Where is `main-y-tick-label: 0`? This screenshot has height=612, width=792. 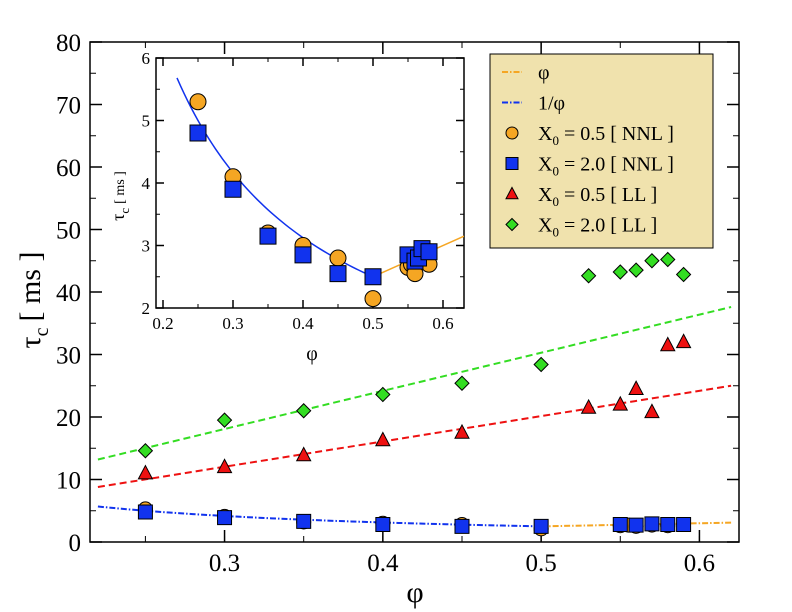 main-y-tick-label: 0 is located at coordinates (75, 543).